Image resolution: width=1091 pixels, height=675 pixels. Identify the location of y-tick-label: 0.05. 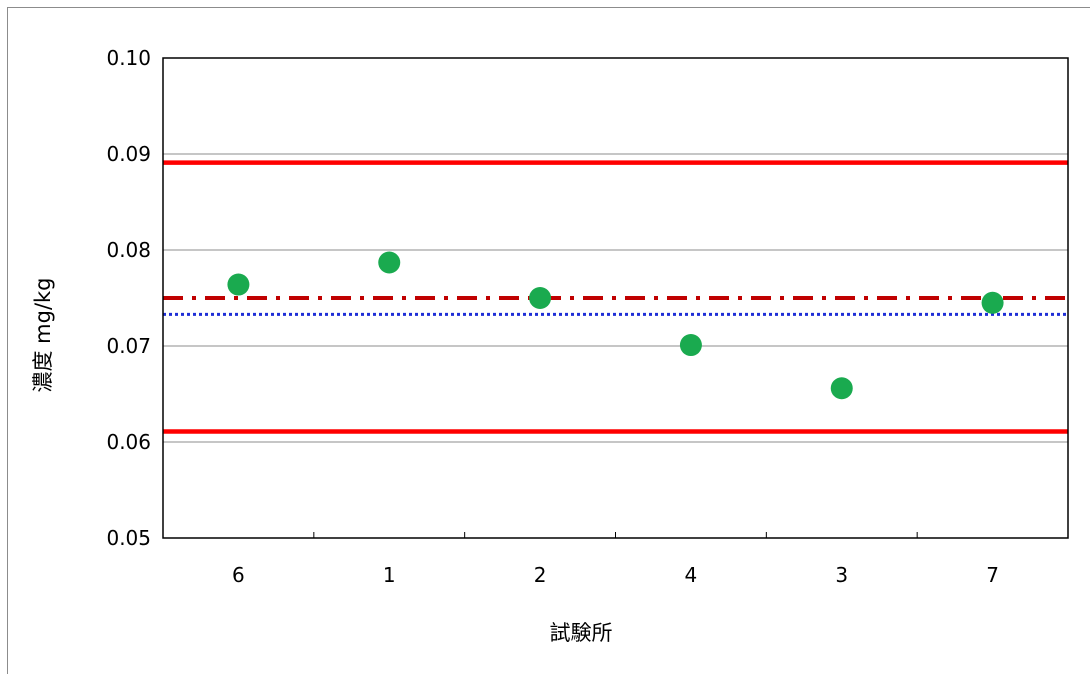
(128, 538).